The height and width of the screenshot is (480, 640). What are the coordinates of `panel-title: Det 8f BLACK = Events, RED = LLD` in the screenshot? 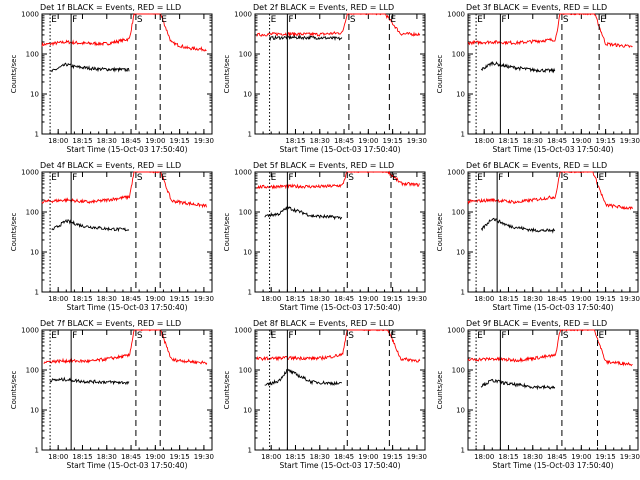 It's located at (323, 323).